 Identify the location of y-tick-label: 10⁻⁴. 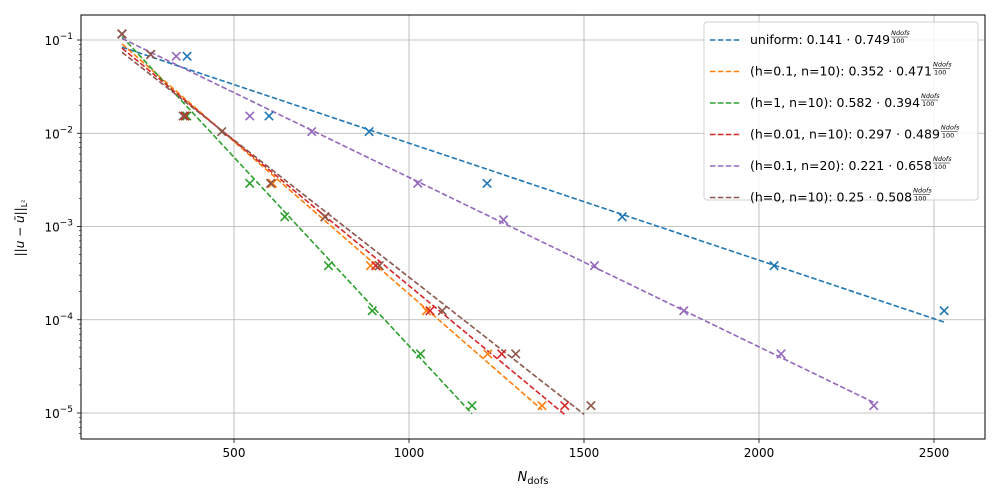
(58, 320).